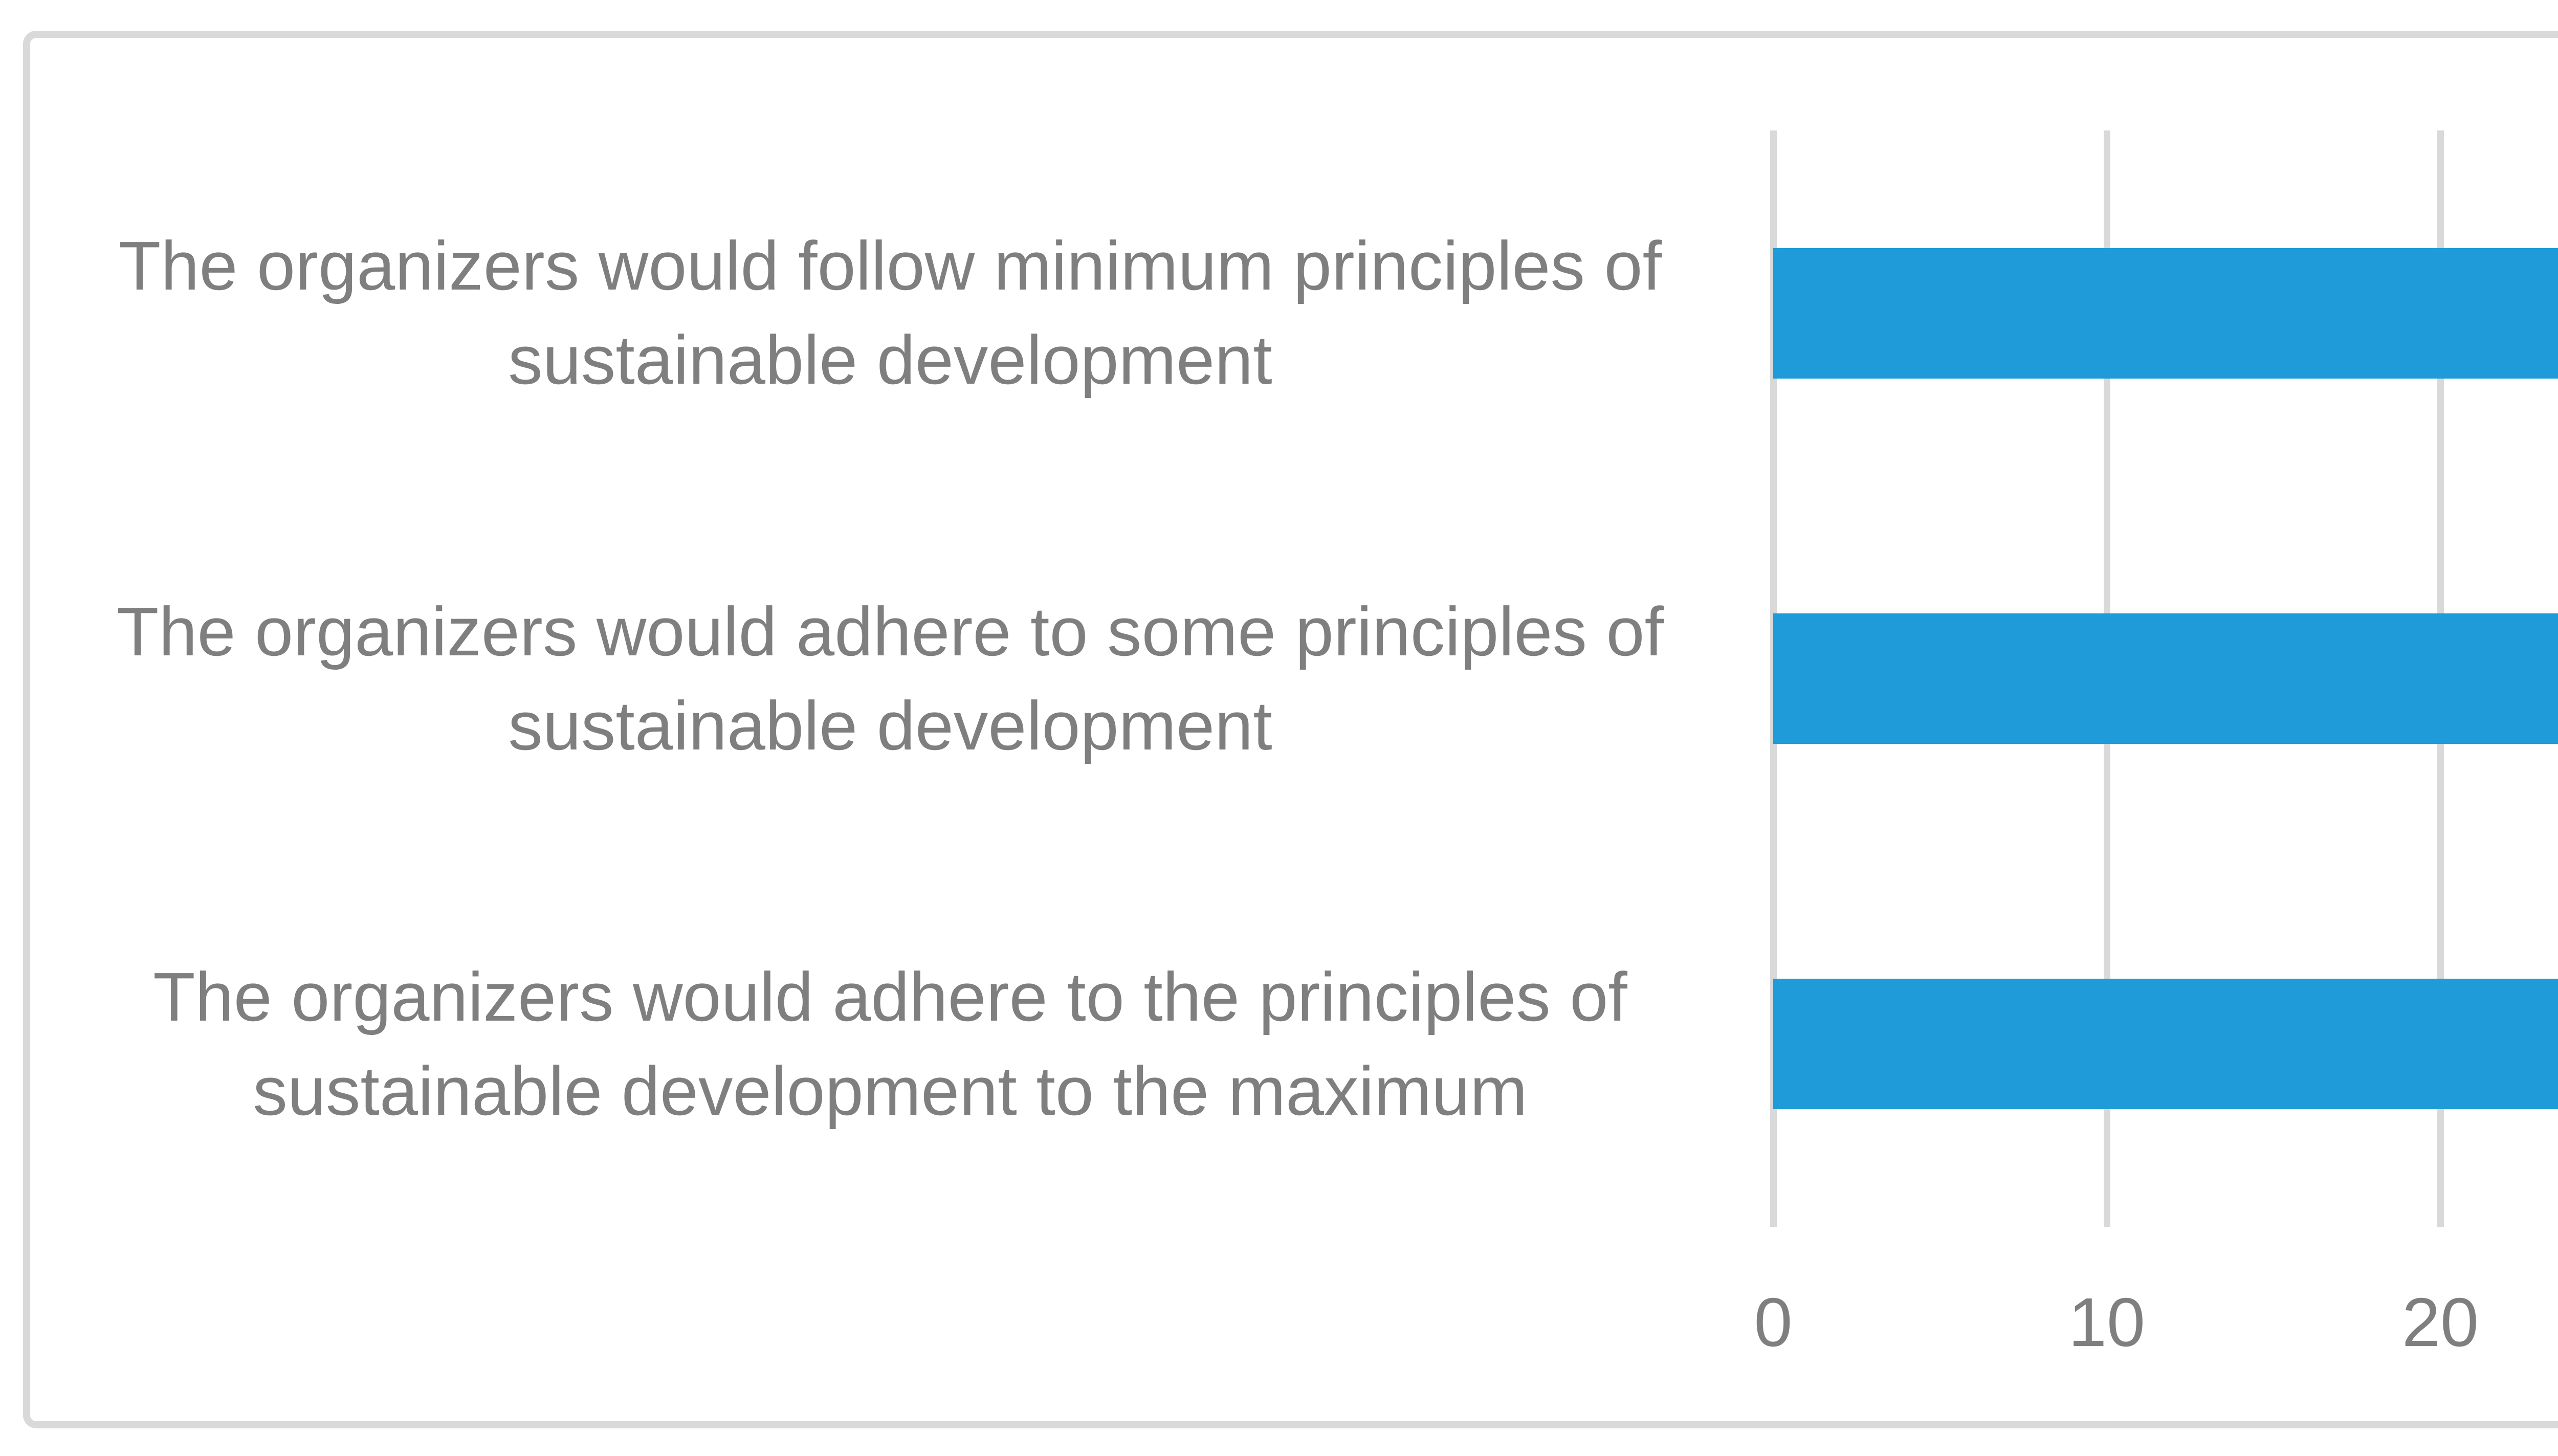 This screenshot has height=1456, width=2558. Describe the element at coordinates (2440, 1322) in the screenshot. I see `x-axis-tick-label: 20` at that location.